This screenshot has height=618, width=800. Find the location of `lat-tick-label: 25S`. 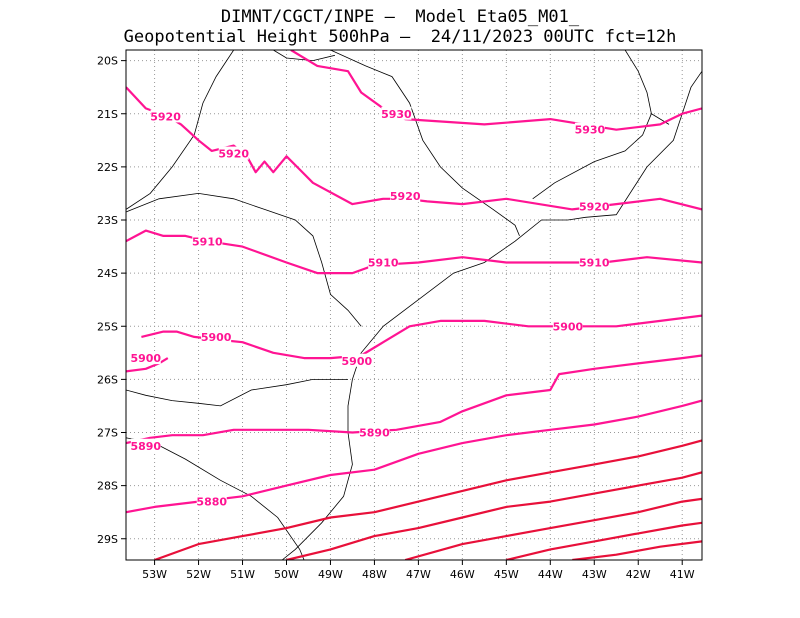

lat-tick-label: 25S is located at coordinates (107, 326).